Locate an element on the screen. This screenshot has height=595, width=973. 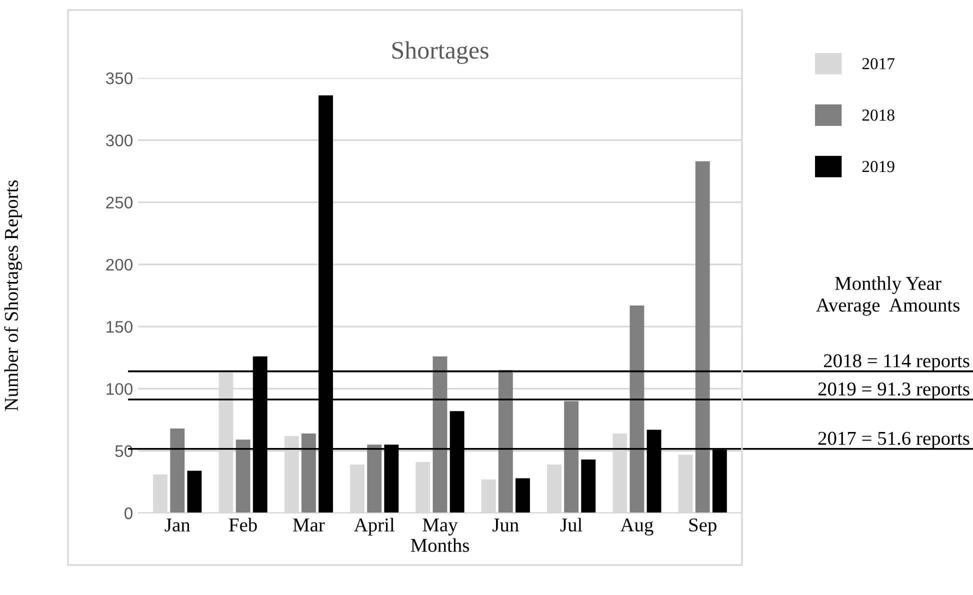
y-tick-label: 200 is located at coordinates (119, 264).